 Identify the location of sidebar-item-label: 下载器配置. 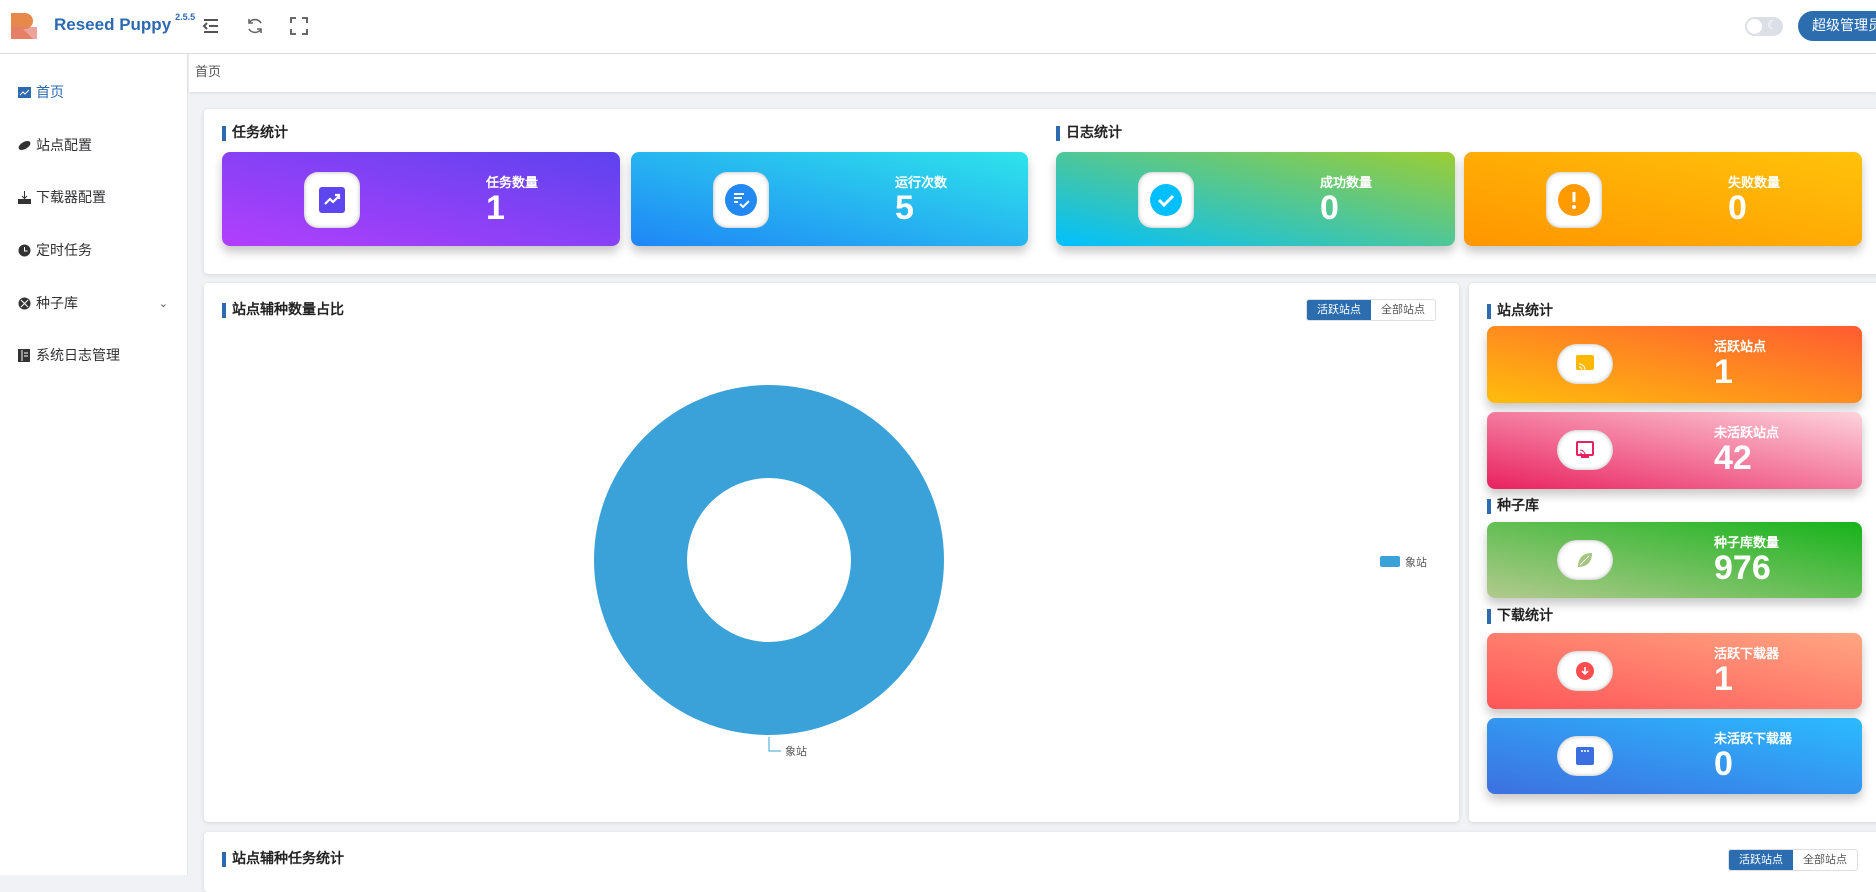
(71, 198).